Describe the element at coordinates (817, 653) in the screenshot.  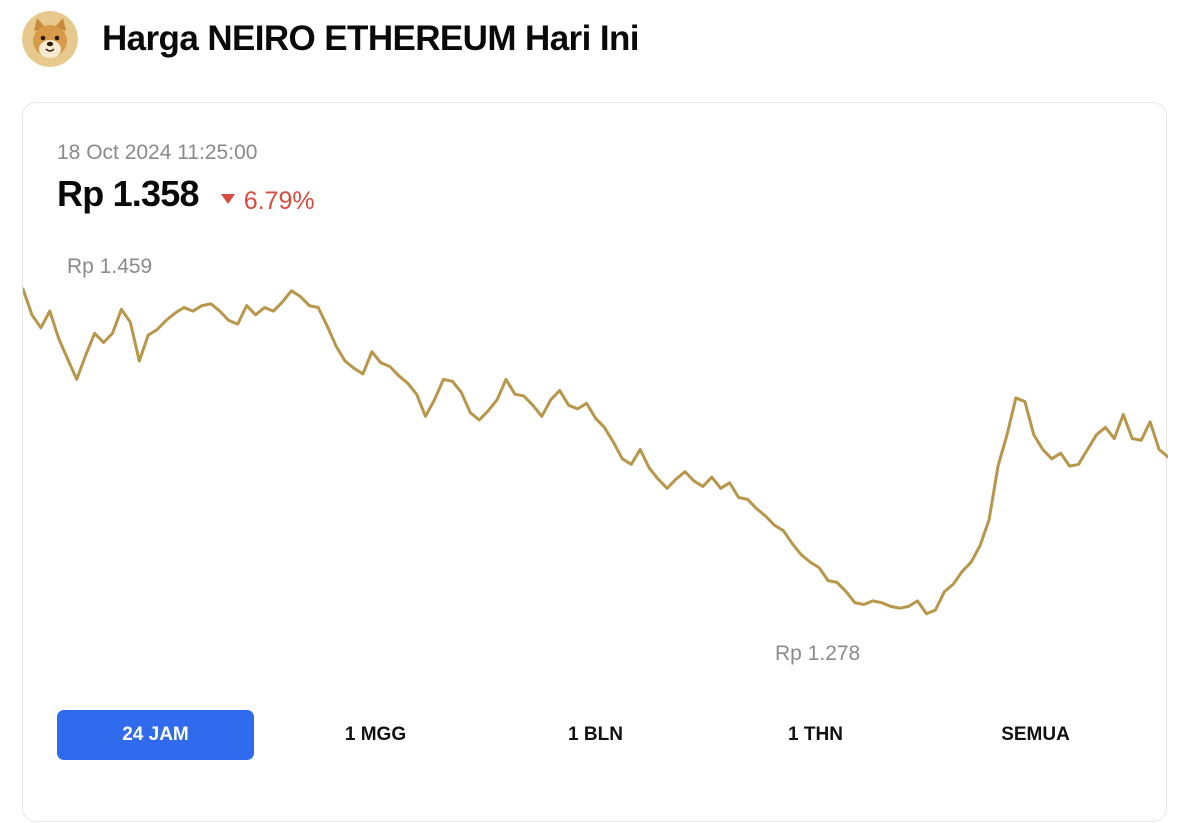
I see `chart-low-label: Rp 1.278` at that location.